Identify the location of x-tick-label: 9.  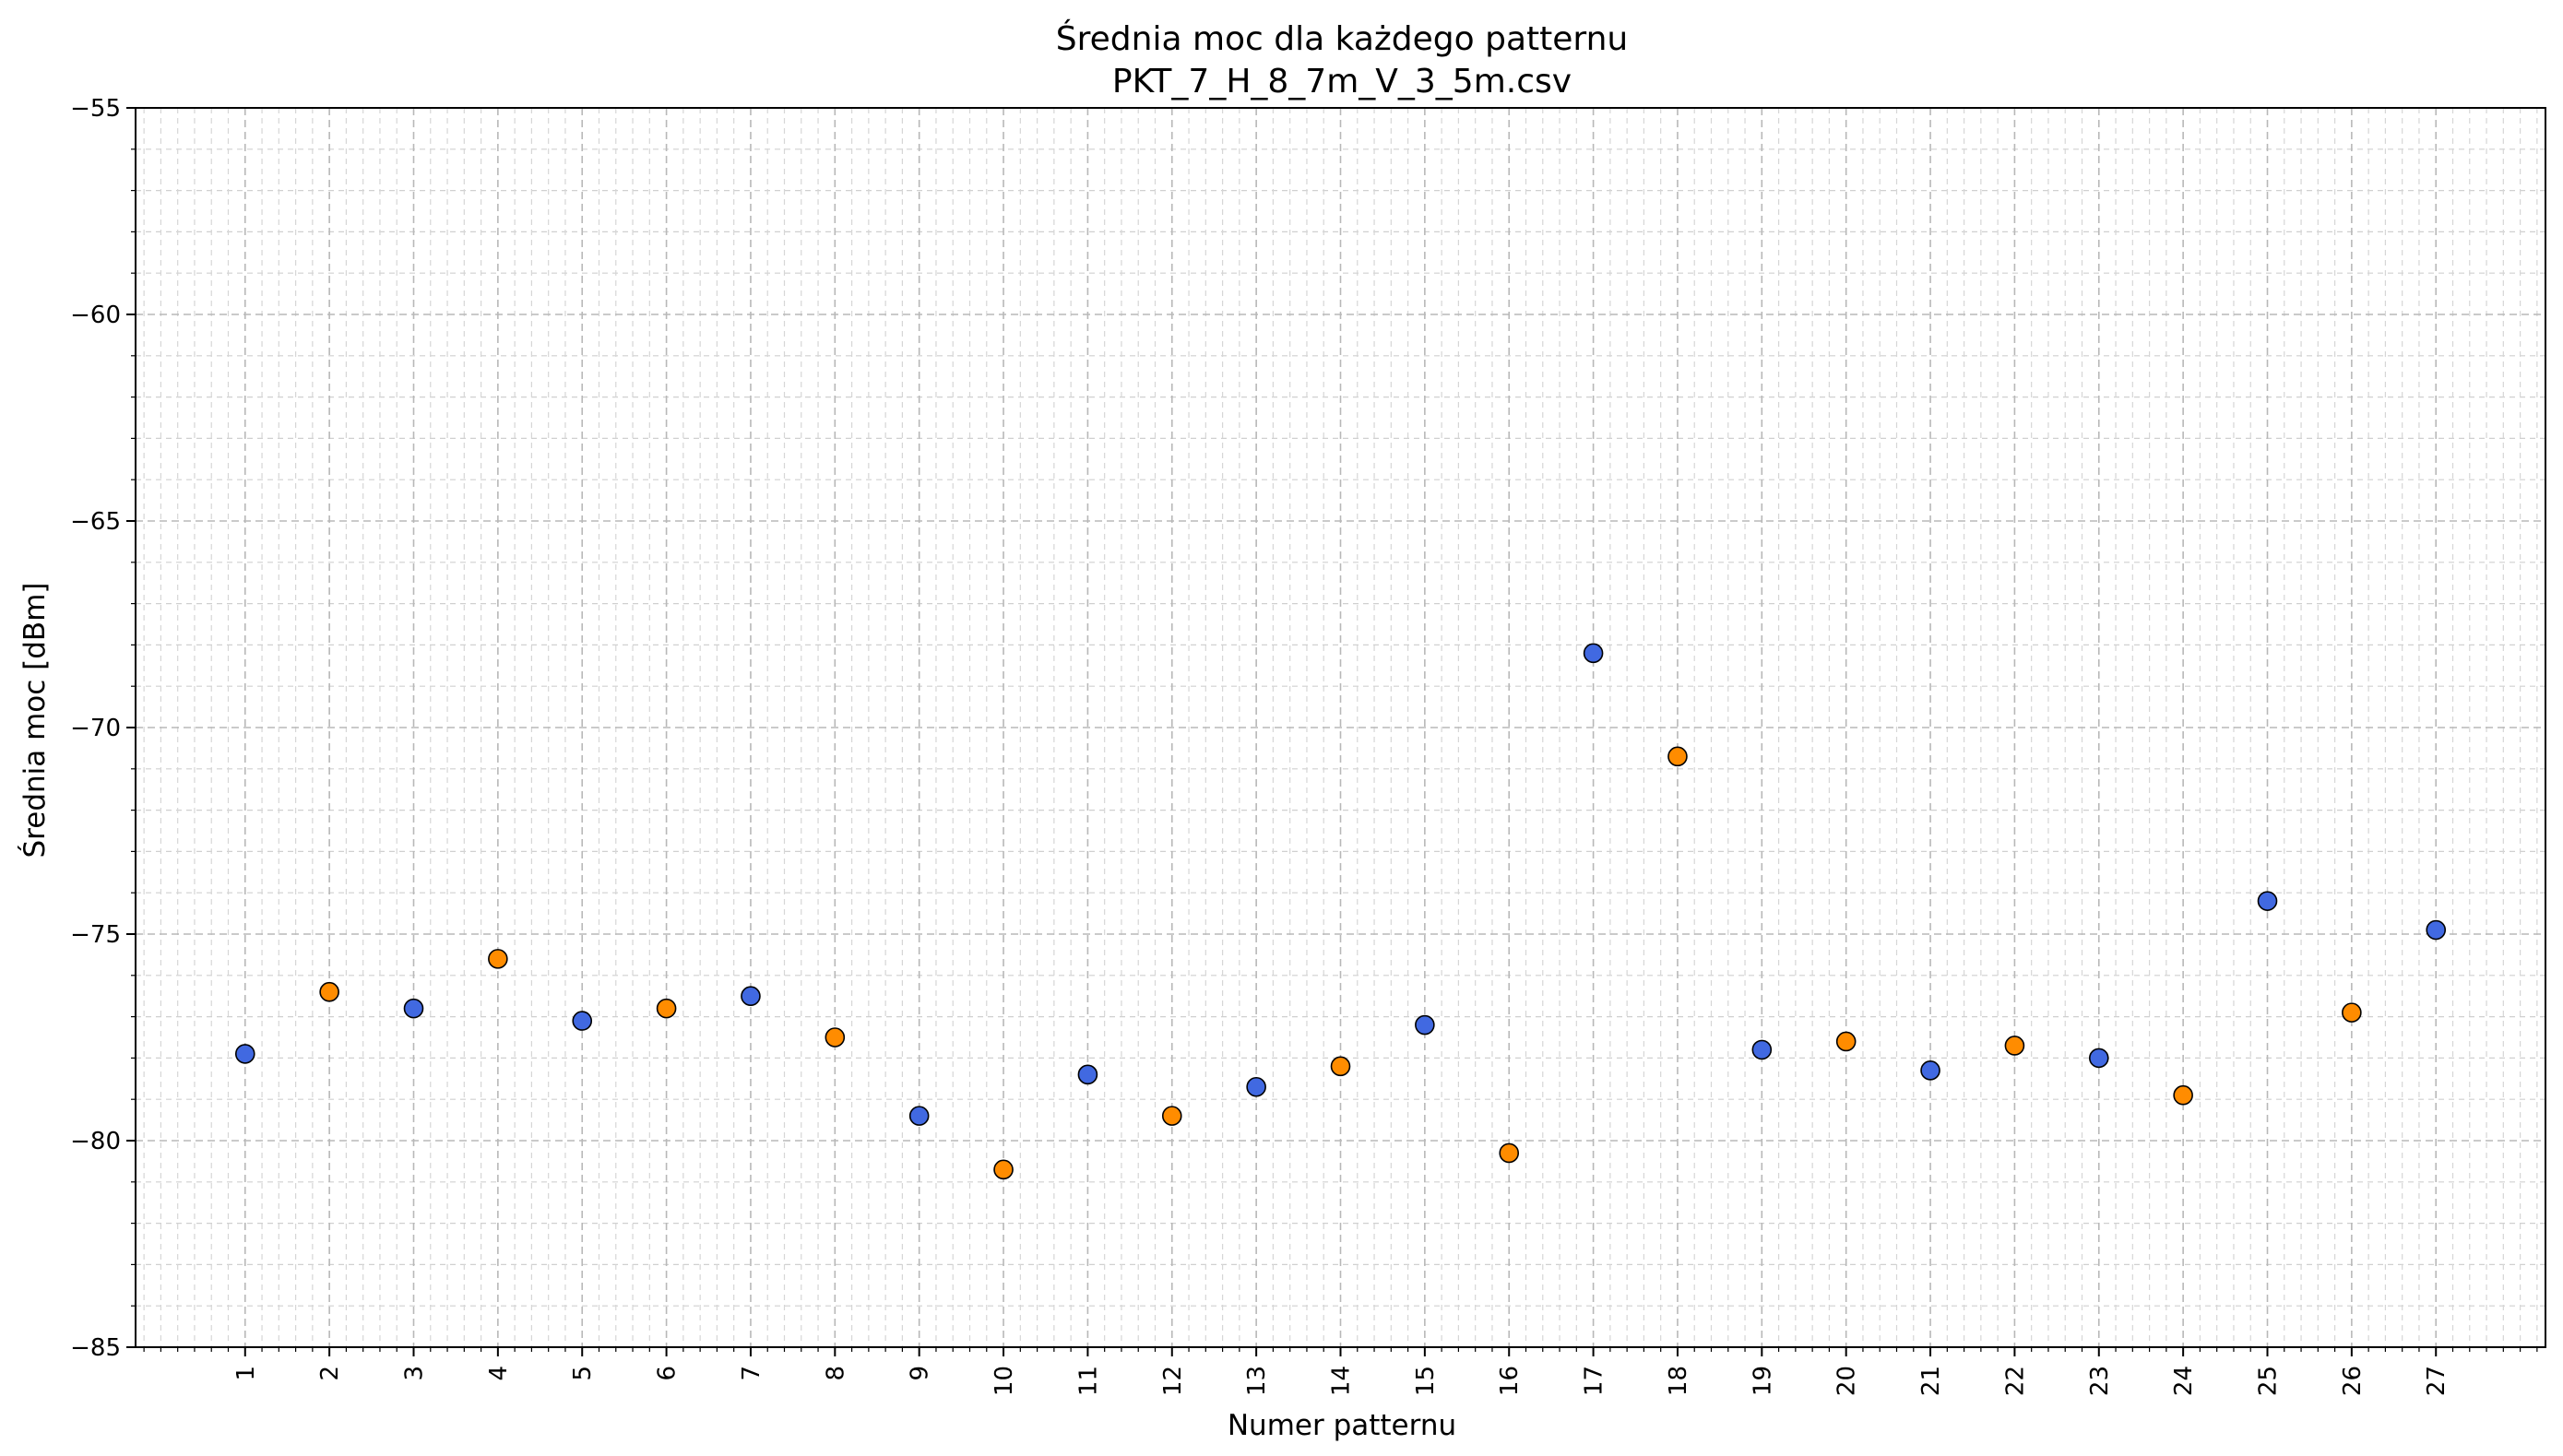
(920, 1373).